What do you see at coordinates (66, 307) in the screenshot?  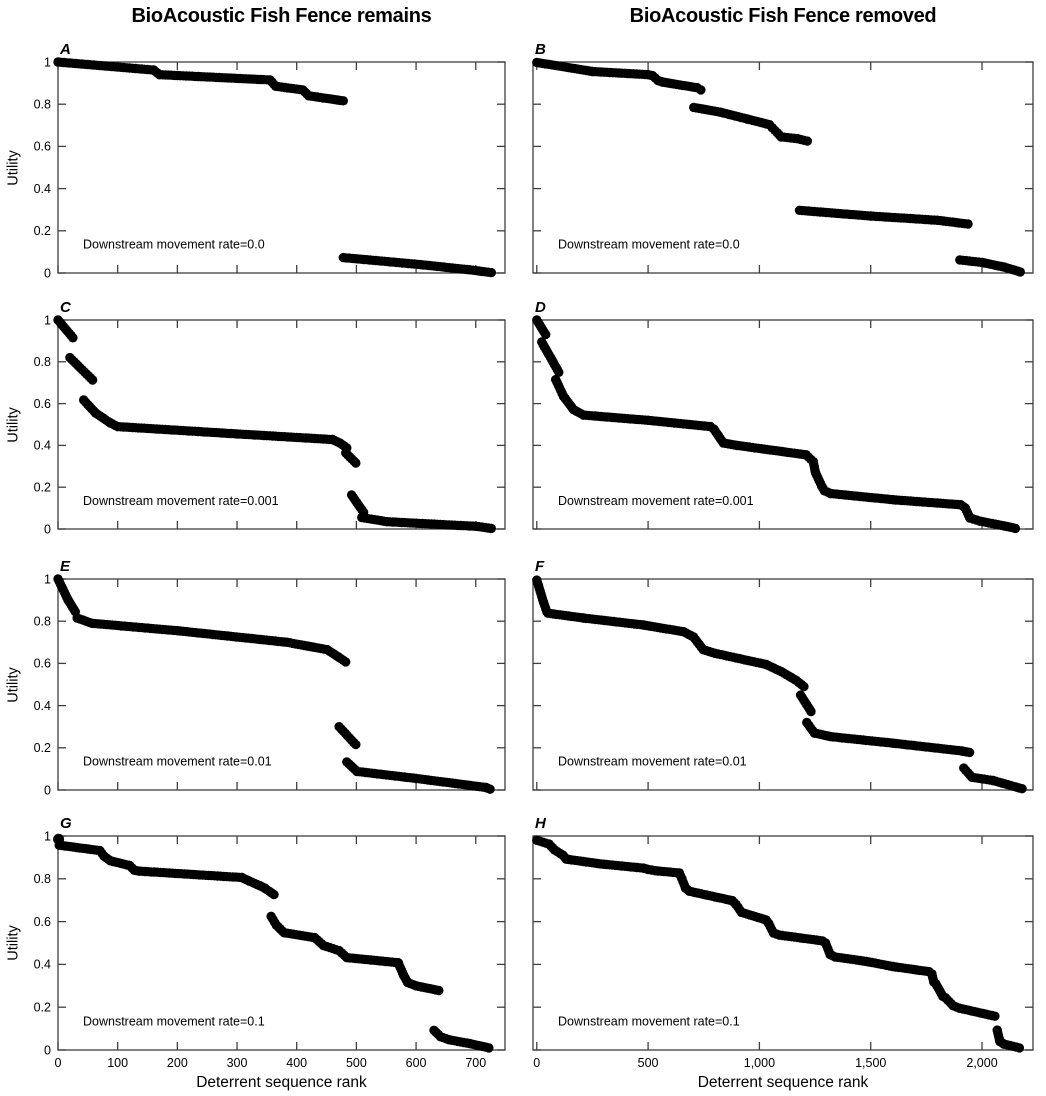 I see `panel-letter: C` at bounding box center [66, 307].